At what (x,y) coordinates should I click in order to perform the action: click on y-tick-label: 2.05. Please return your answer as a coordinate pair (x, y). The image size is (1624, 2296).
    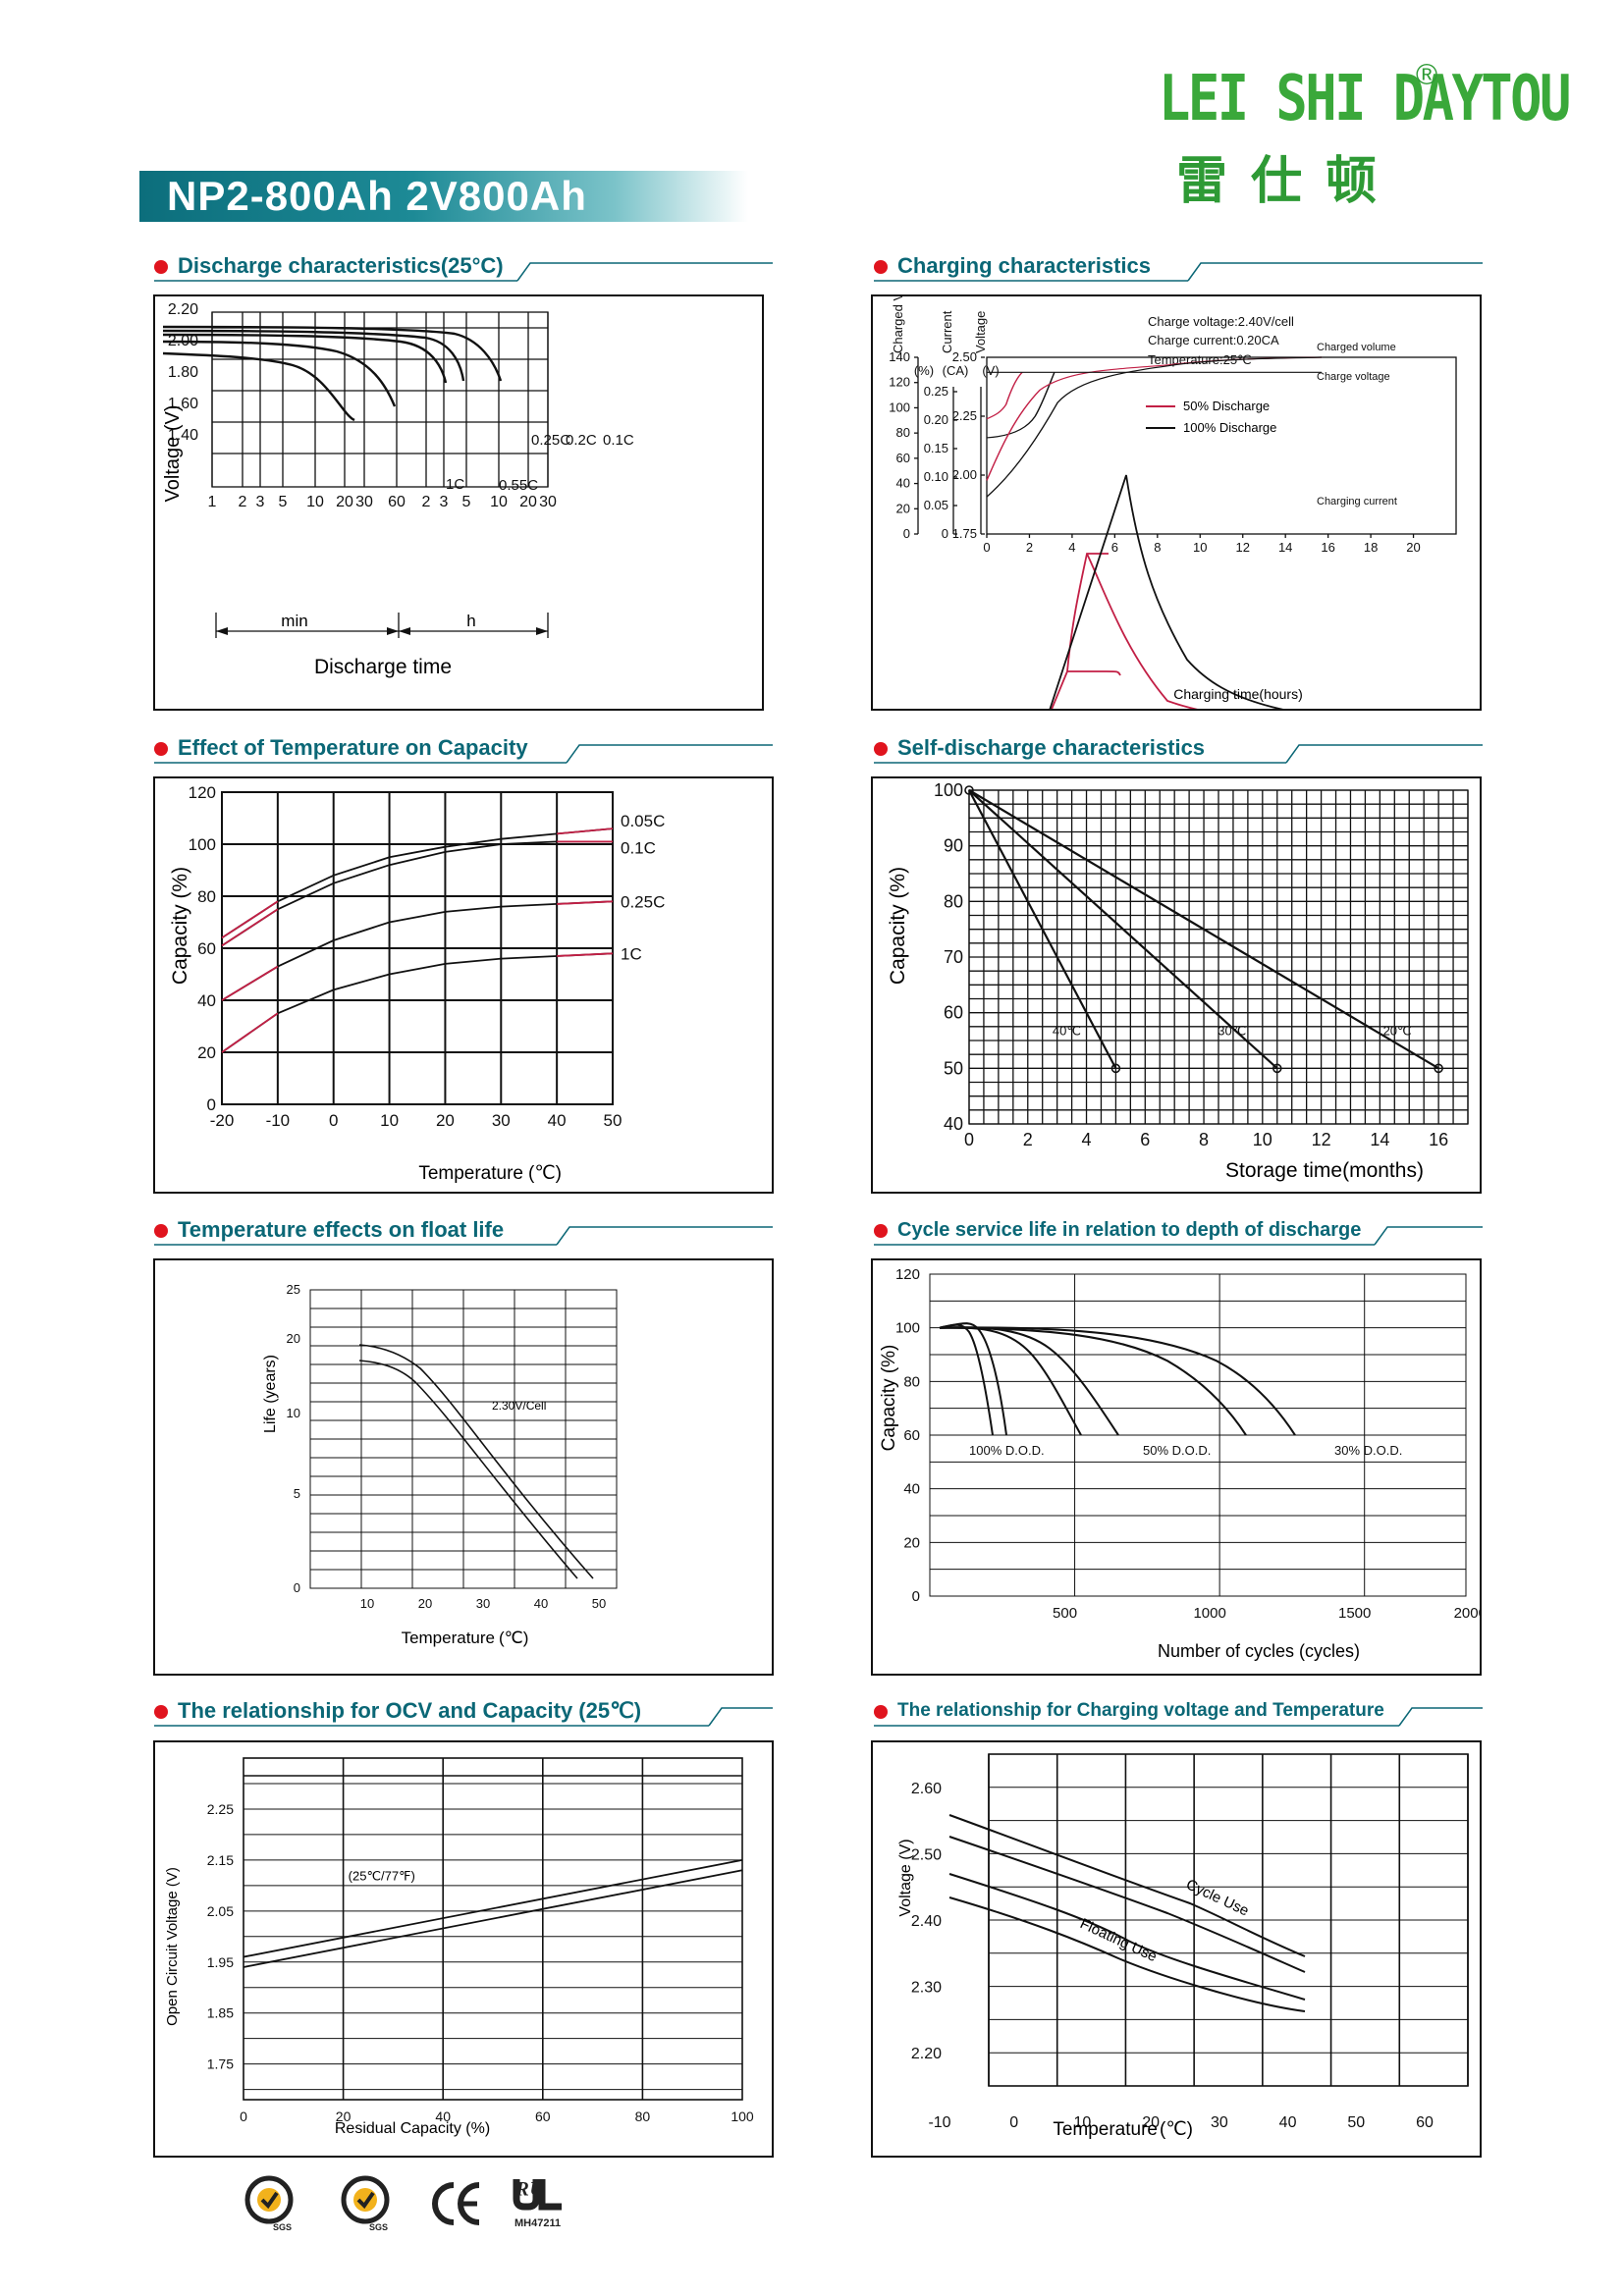
    Looking at the image, I should click on (220, 1911).